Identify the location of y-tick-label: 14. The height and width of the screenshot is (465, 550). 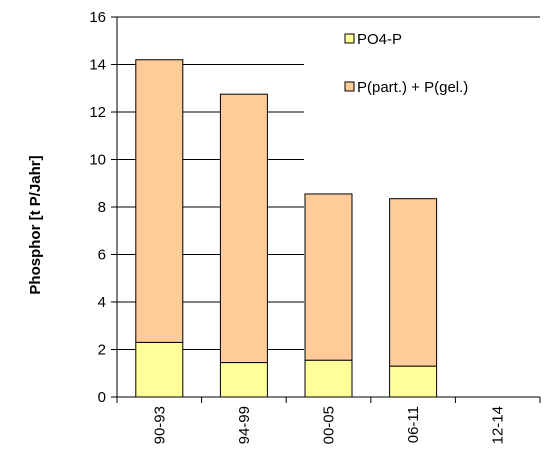
(97, 65).